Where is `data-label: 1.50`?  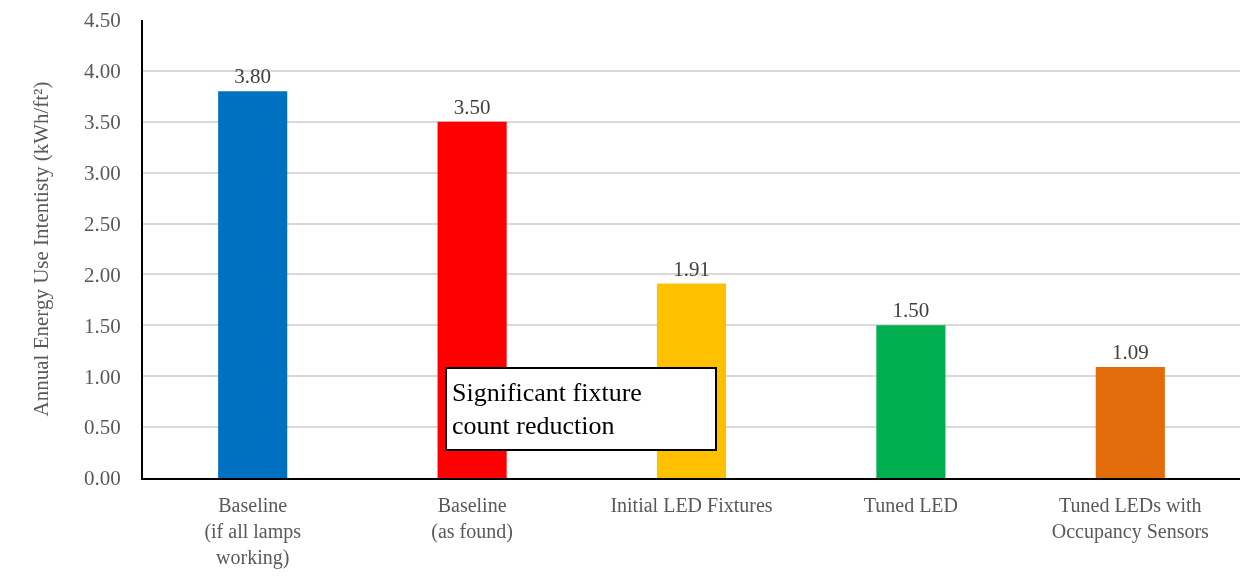
data-label: 1.50 is located at coordinates (911, 310).